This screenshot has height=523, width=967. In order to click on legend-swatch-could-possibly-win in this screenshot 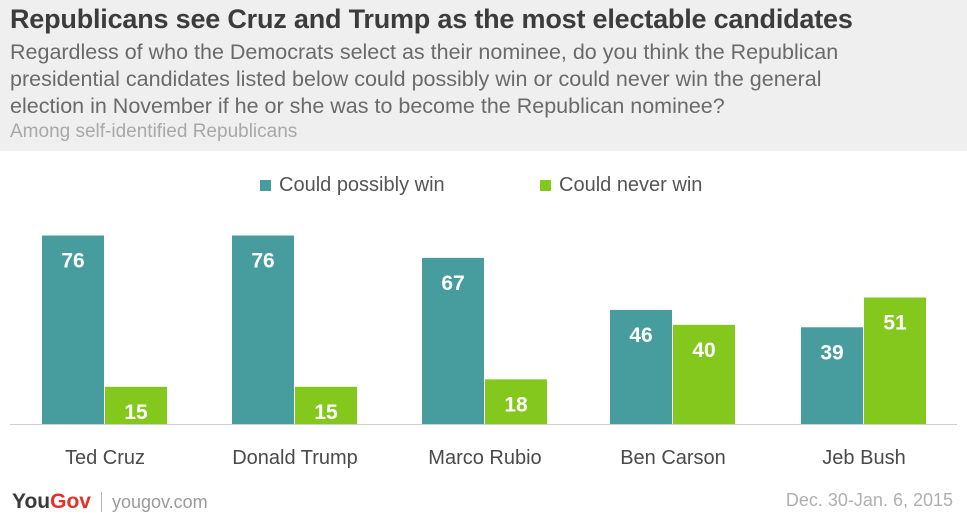, I will do `click(265, 185)`.